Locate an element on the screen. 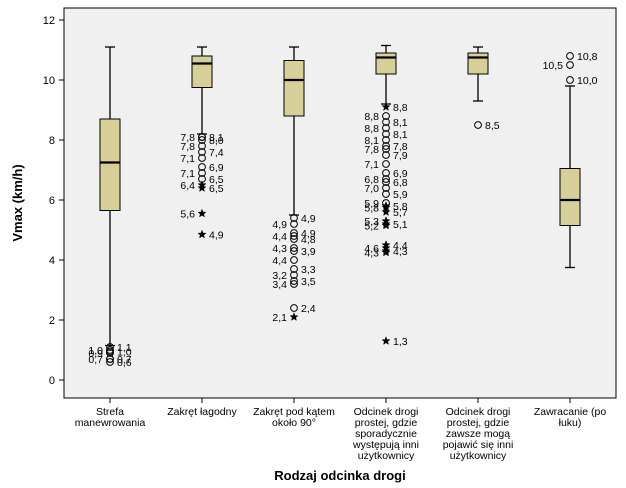  y-tick-label: 12 is located at coordinates (49, 21).